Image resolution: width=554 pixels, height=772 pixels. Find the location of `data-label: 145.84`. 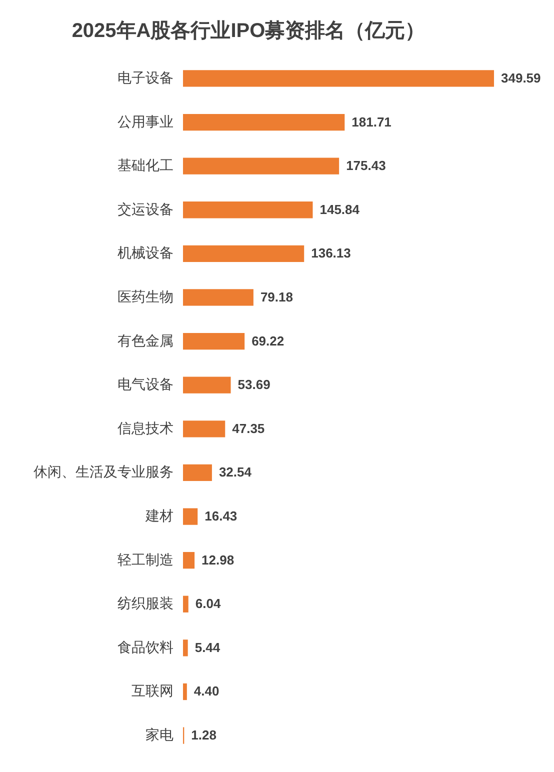

data-label: 145.84 is located at coordinates (340, 209).